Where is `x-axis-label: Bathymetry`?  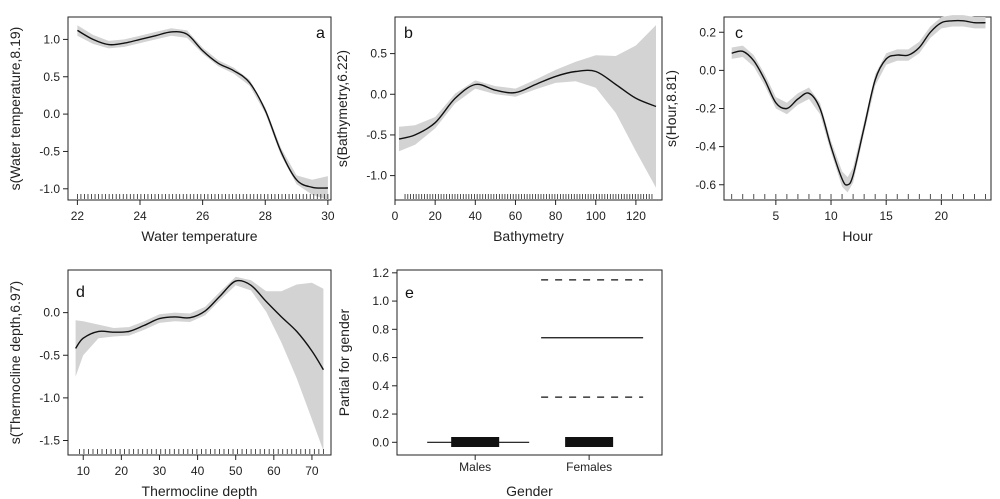
x-axis-label: Bathymetry is located at coordinates (528, 236).